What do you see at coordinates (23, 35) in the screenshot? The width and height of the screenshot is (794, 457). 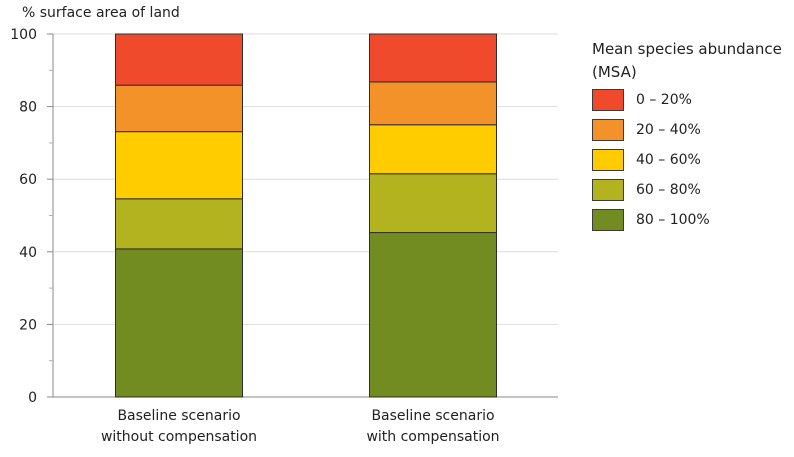 I see `y-tick-label: 100` at bounding box center [23, 35].